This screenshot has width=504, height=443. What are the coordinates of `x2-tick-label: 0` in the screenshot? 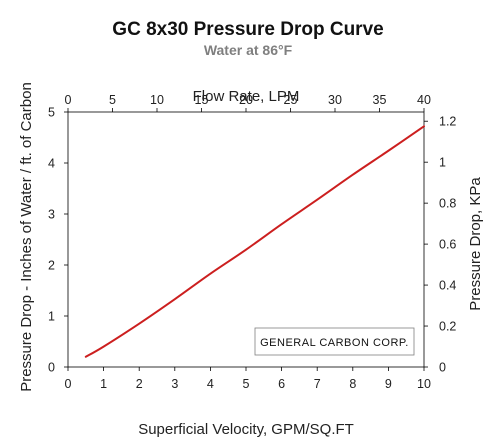 It's located at (68, 100).